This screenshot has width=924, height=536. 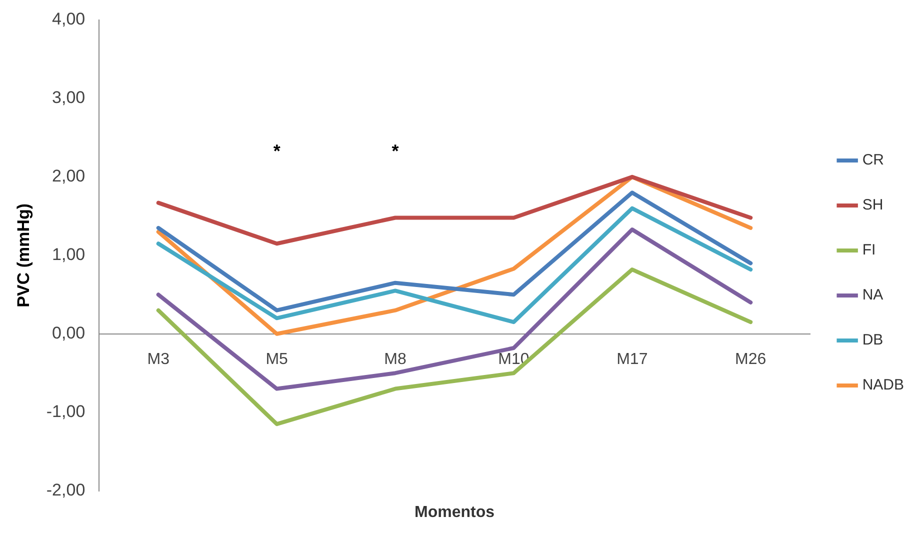 What do you see at coordinates (632, 359) in the screenshot?
I see `x-tick-label: M17` at bounding box center [632, 359].